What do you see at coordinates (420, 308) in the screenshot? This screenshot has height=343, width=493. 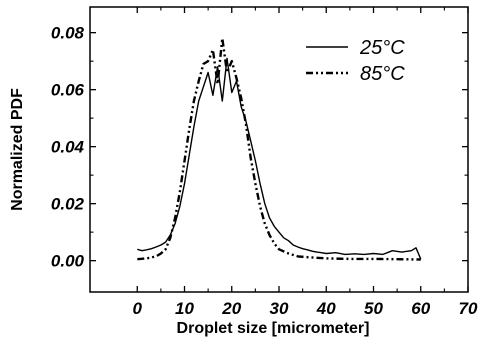 I see `x-tick-label: 60` at bounding box center [420, 308].